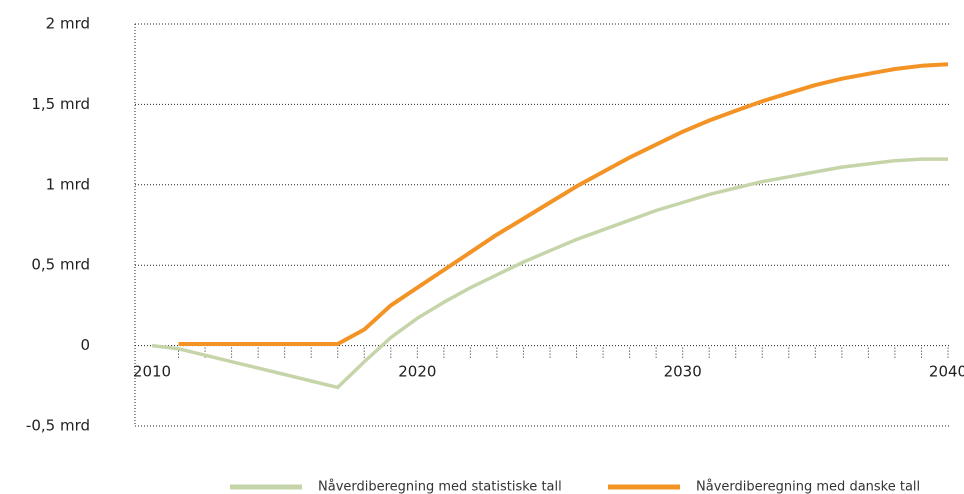 Image resolution: width=964 pixels, height=494 pixels. I want to click on legend-label: Nåverdiberegning med statistiske tall, so click(440, 487).